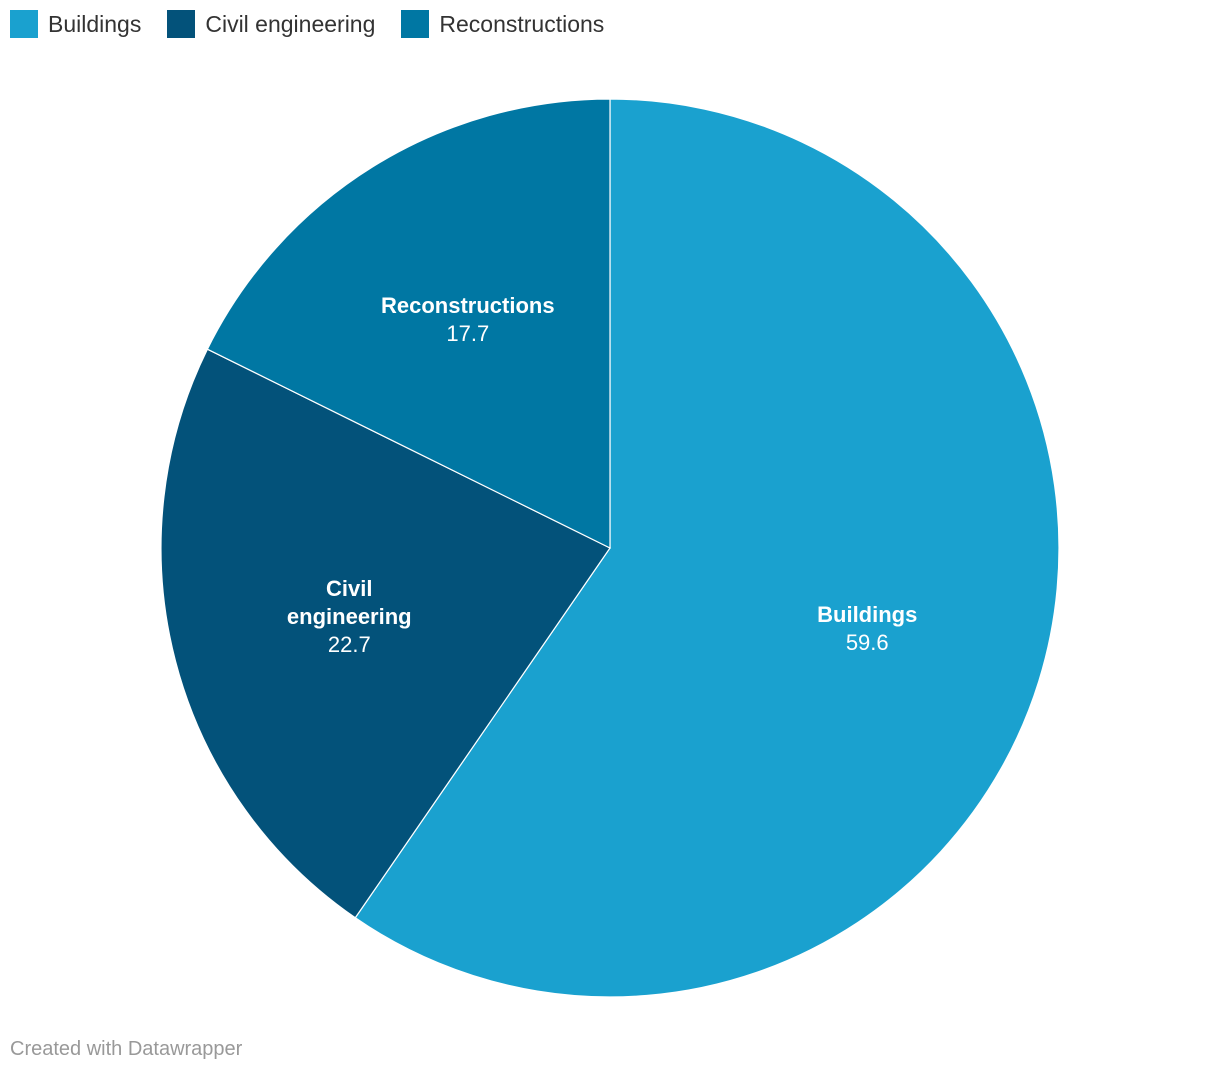 Image resolution: width=1220 pixels, height=1074 pixels. Describe the element at coordinates (181, 24) in the screenshot. I see `legend-swatch-civil-engineering` at that location.